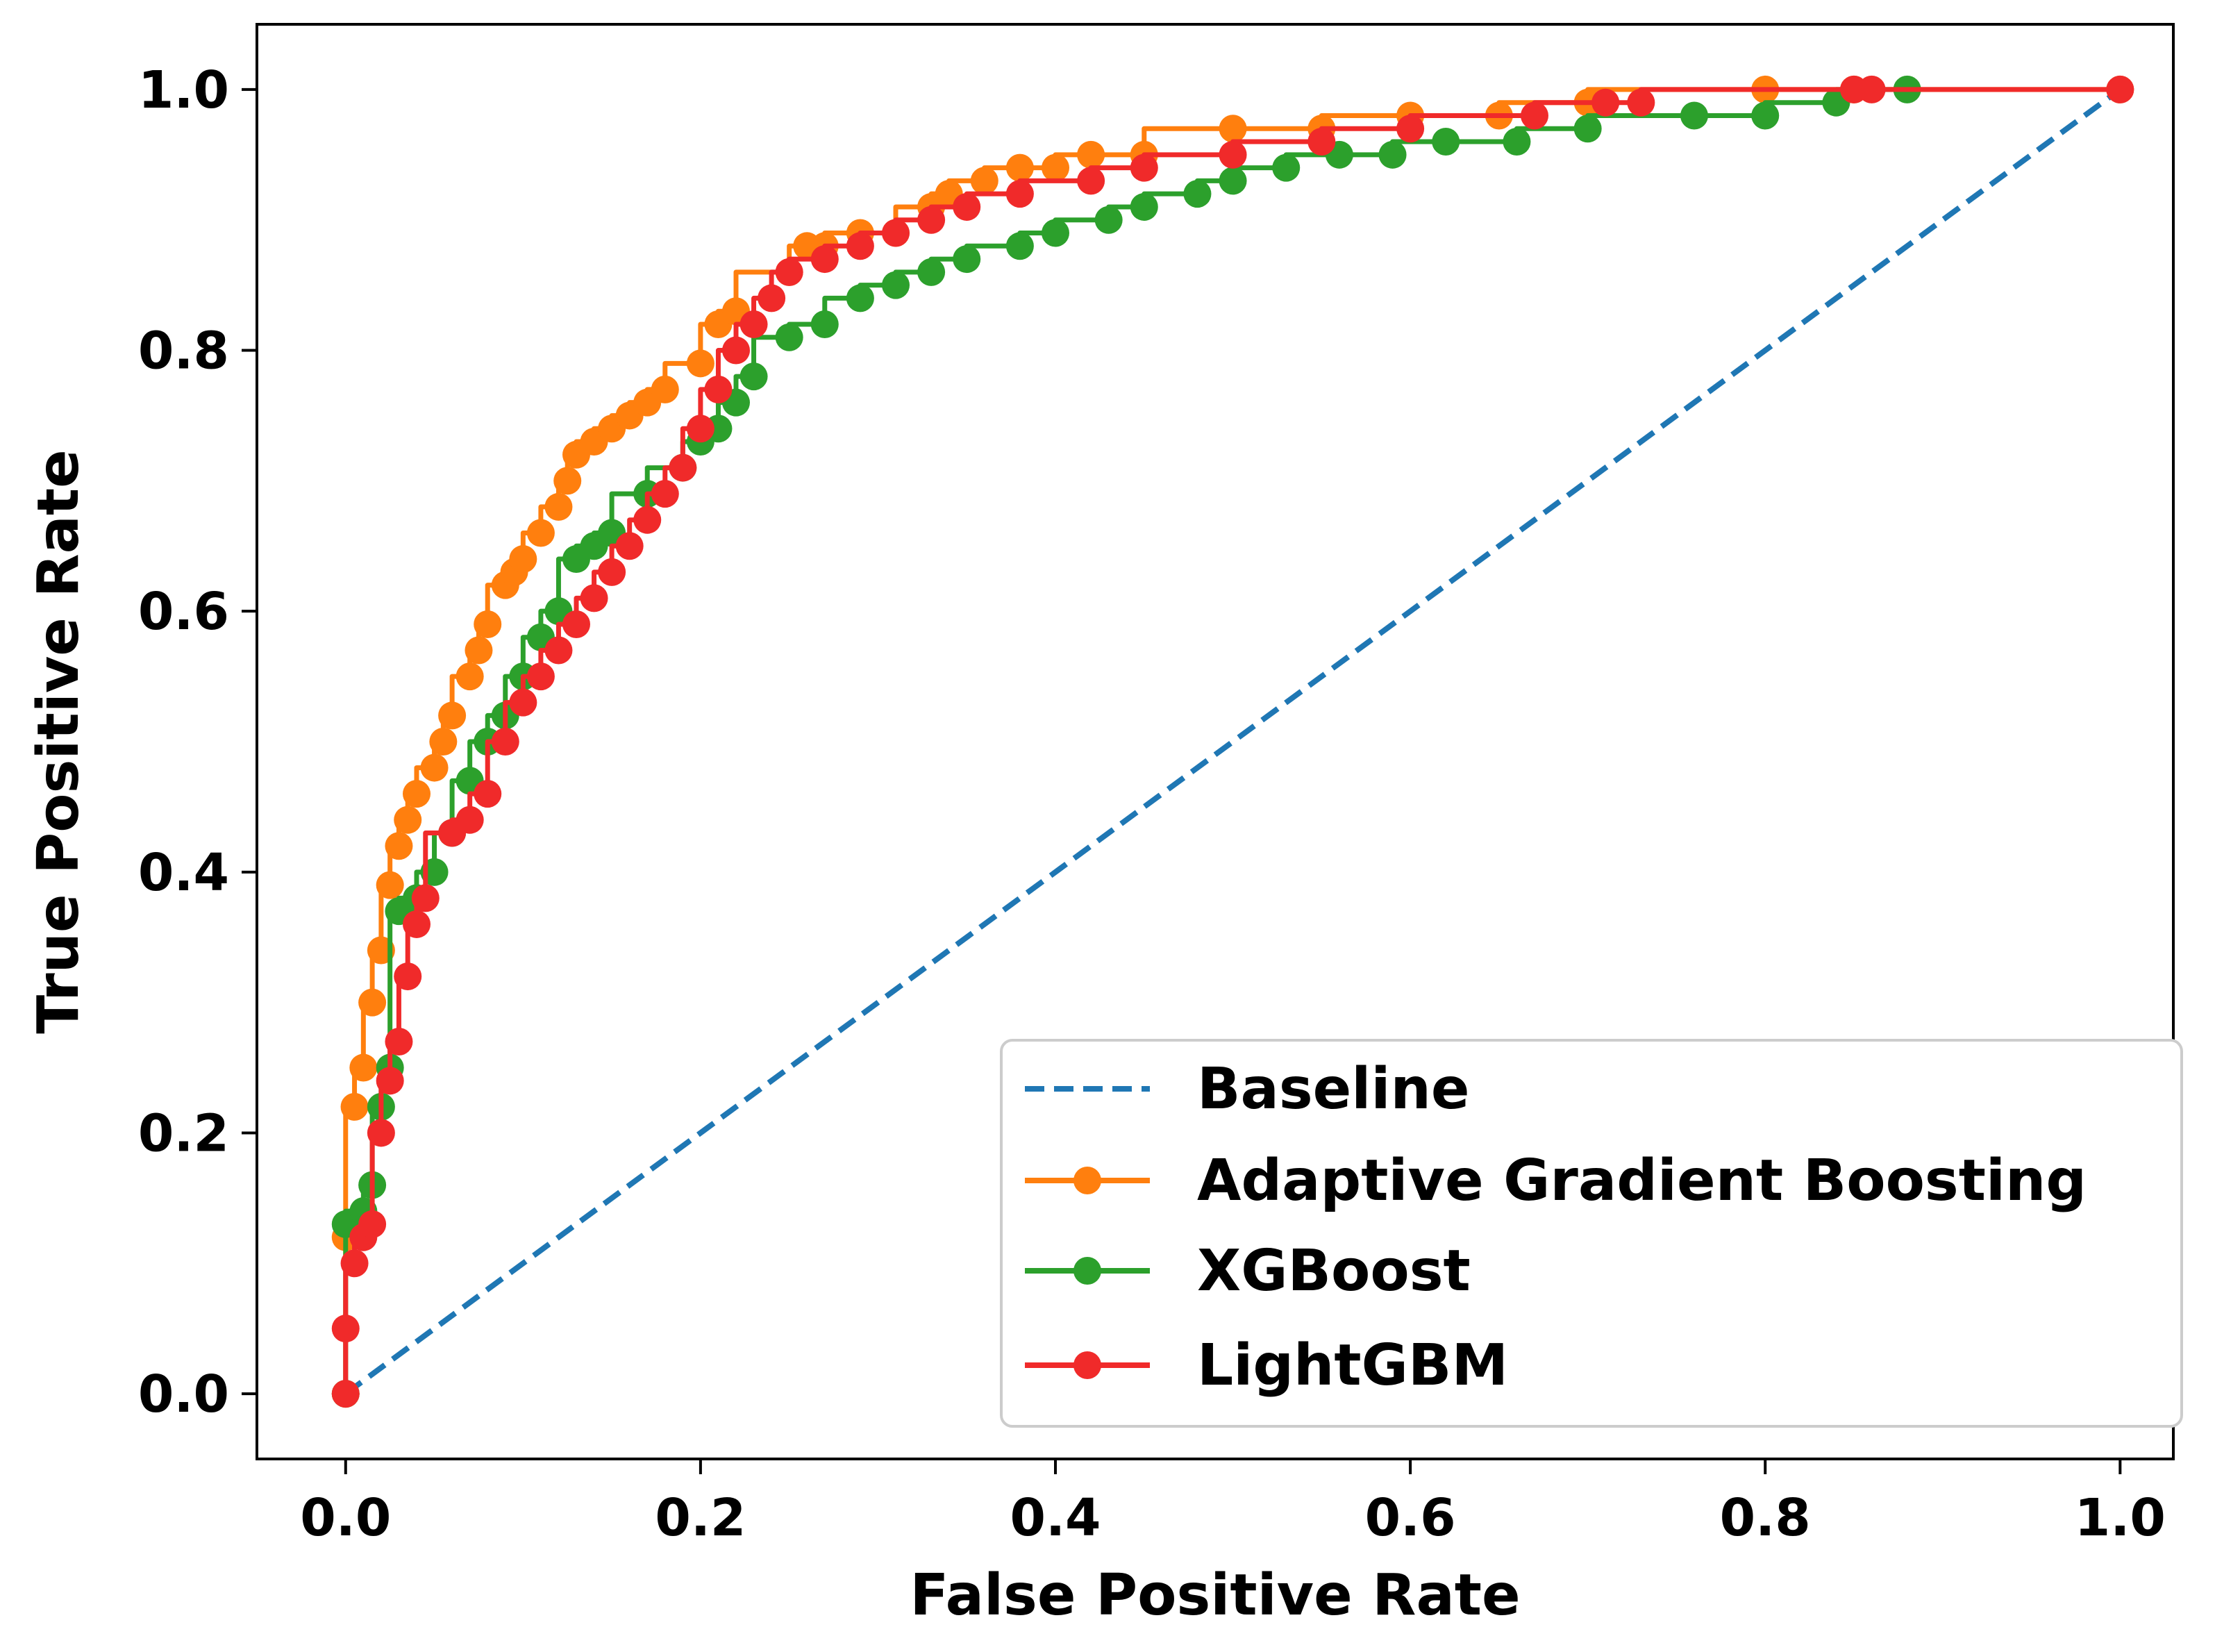  I want to click on legend-entry-xgboost: XGBoost, so click(1248, 1271).